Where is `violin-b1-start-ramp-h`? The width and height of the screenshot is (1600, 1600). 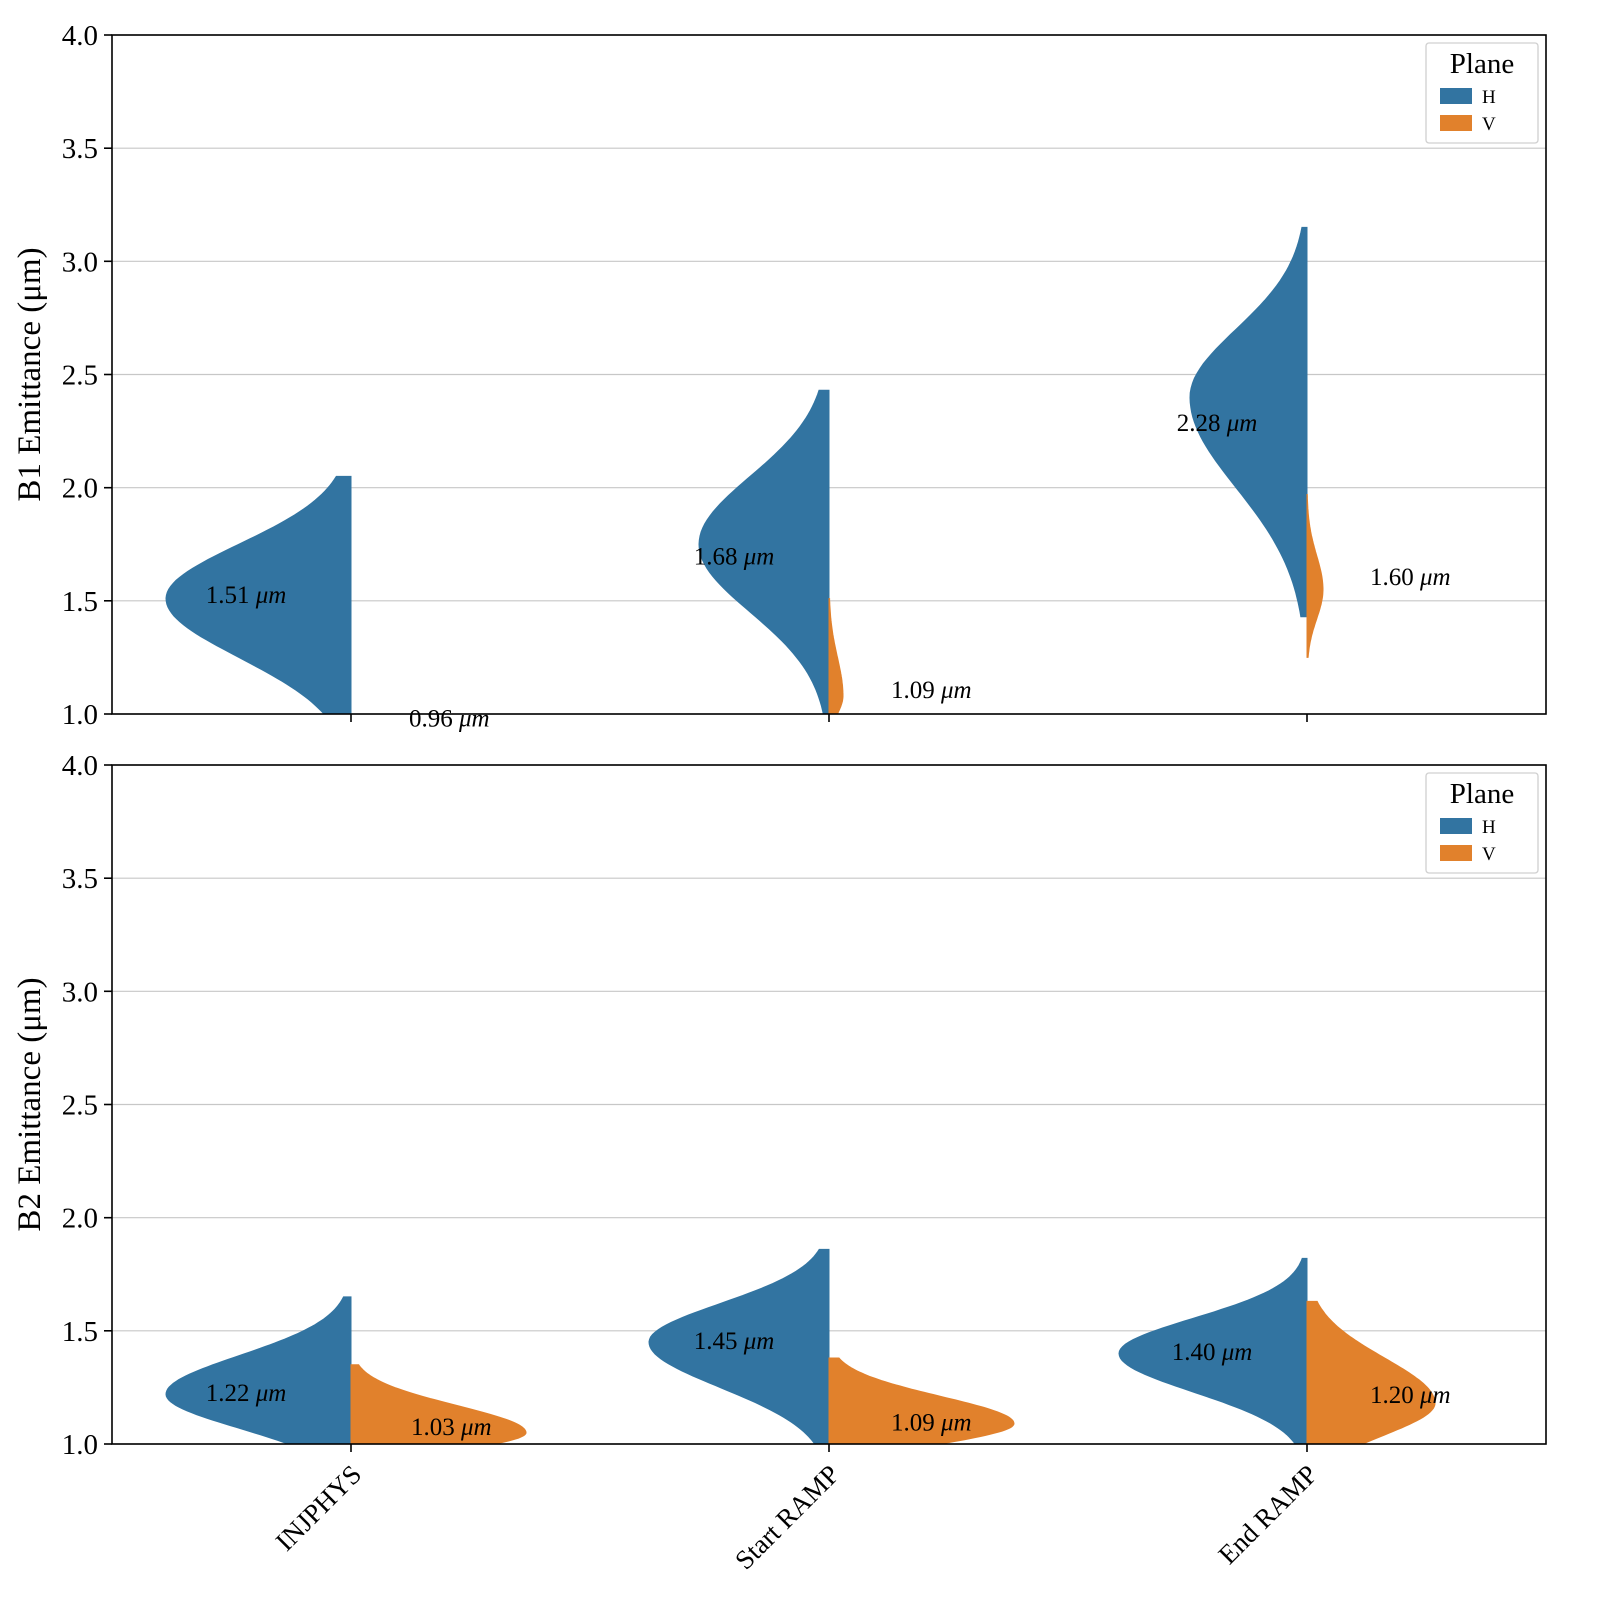
violin-b1-start-ramp-h is located at coordinates (764, 551).